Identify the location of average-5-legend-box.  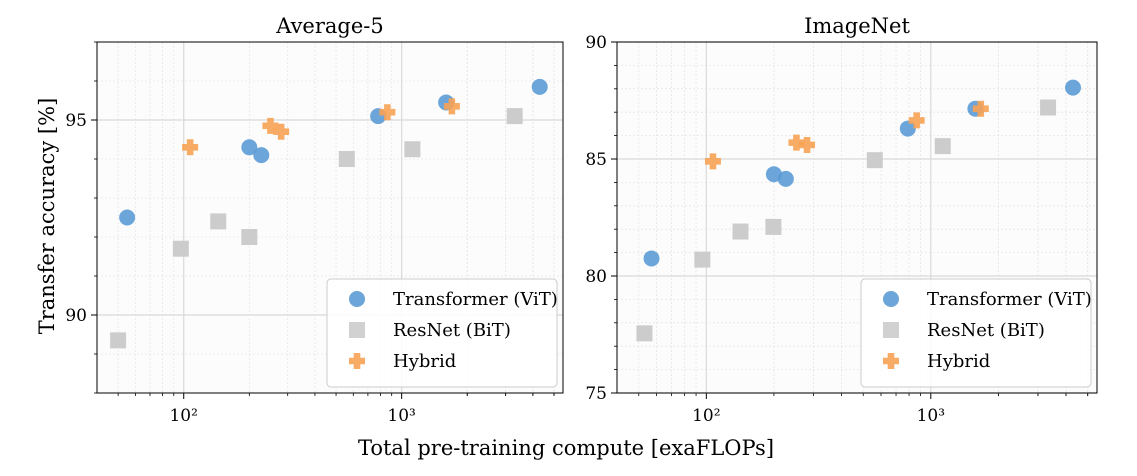
(442, 333).